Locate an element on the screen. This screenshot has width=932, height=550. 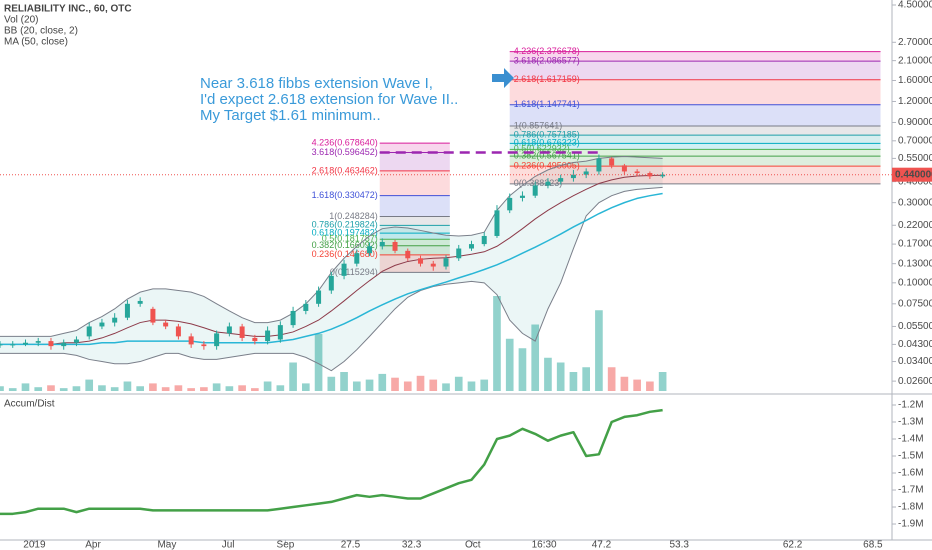
fib-label: 2.618(0.463462) is located at coordinates (345, 170).